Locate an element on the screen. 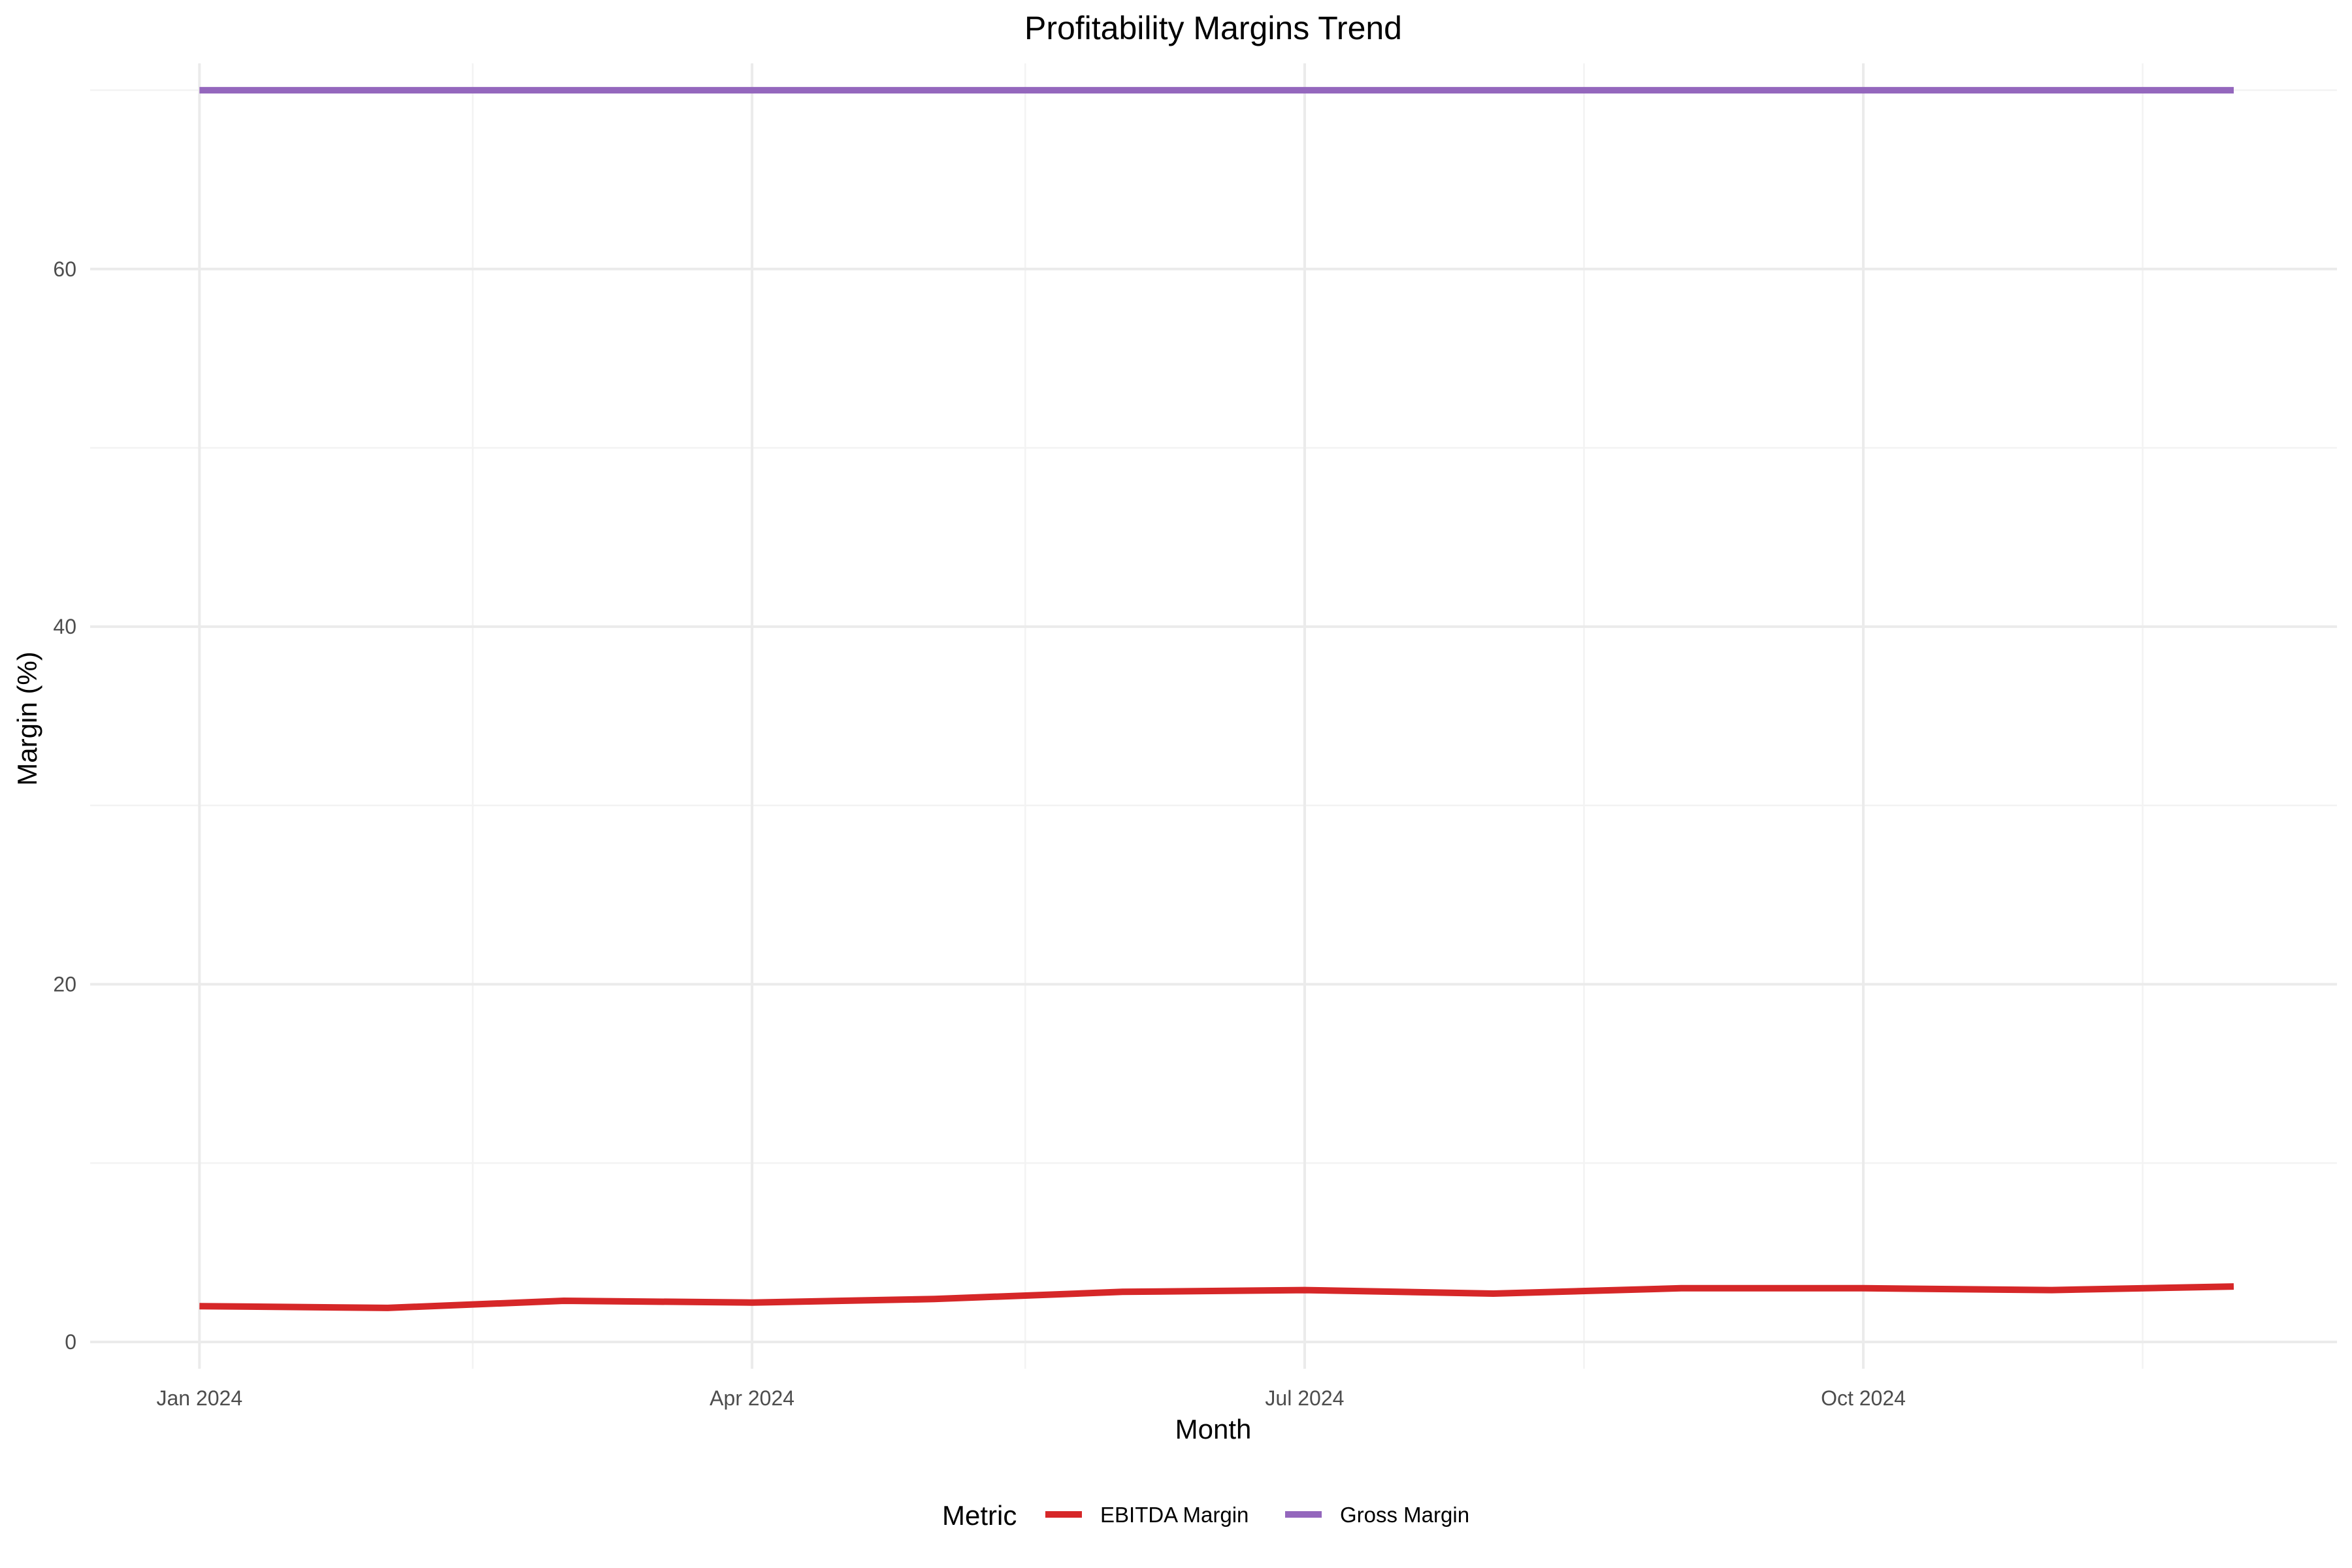 The image size is (2352, 1568). x-tick-label: Jan 2024 is located at coordinates (199, 1398).